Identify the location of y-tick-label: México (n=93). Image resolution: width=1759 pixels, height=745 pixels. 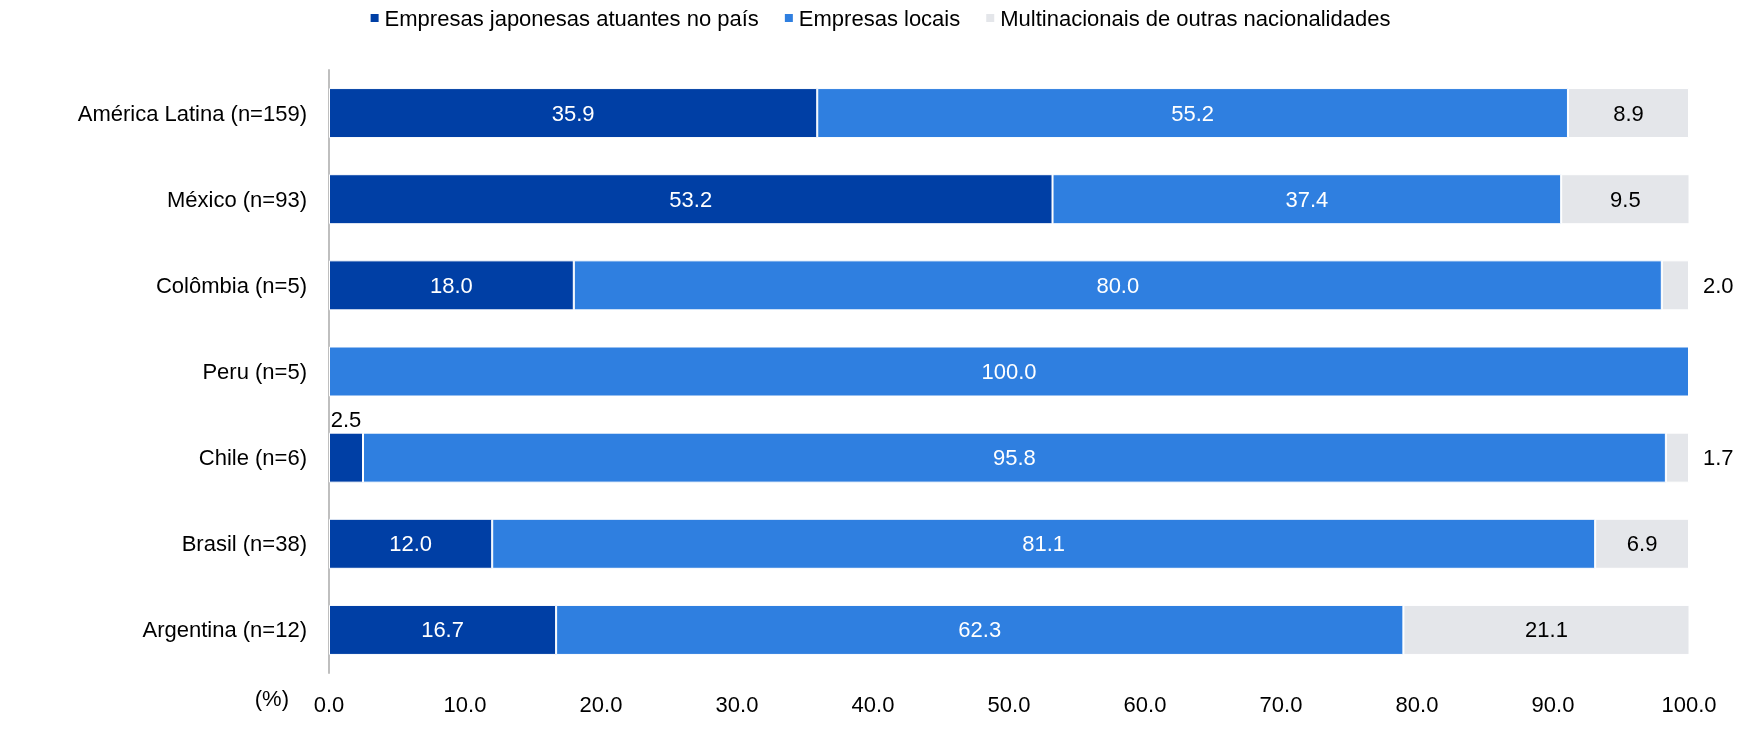
(236, 199).